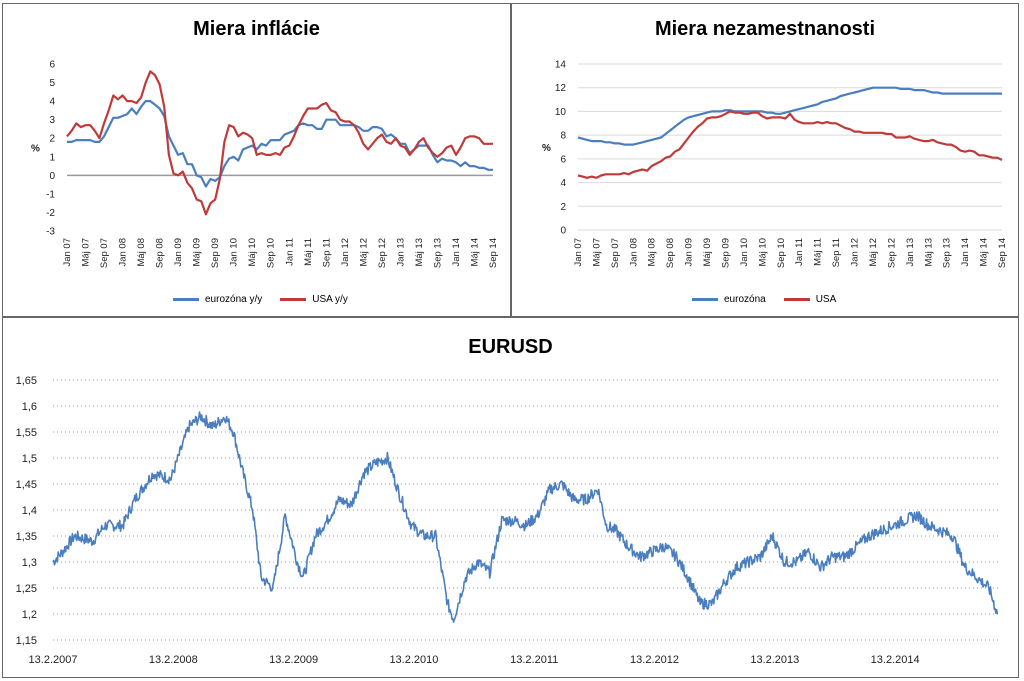 The width and height of the screenshot is (1024, 681). Describe the element at coordinates (293, 660) in the screenshot. I see `x-tick-label: 13.2.2009` at that location.